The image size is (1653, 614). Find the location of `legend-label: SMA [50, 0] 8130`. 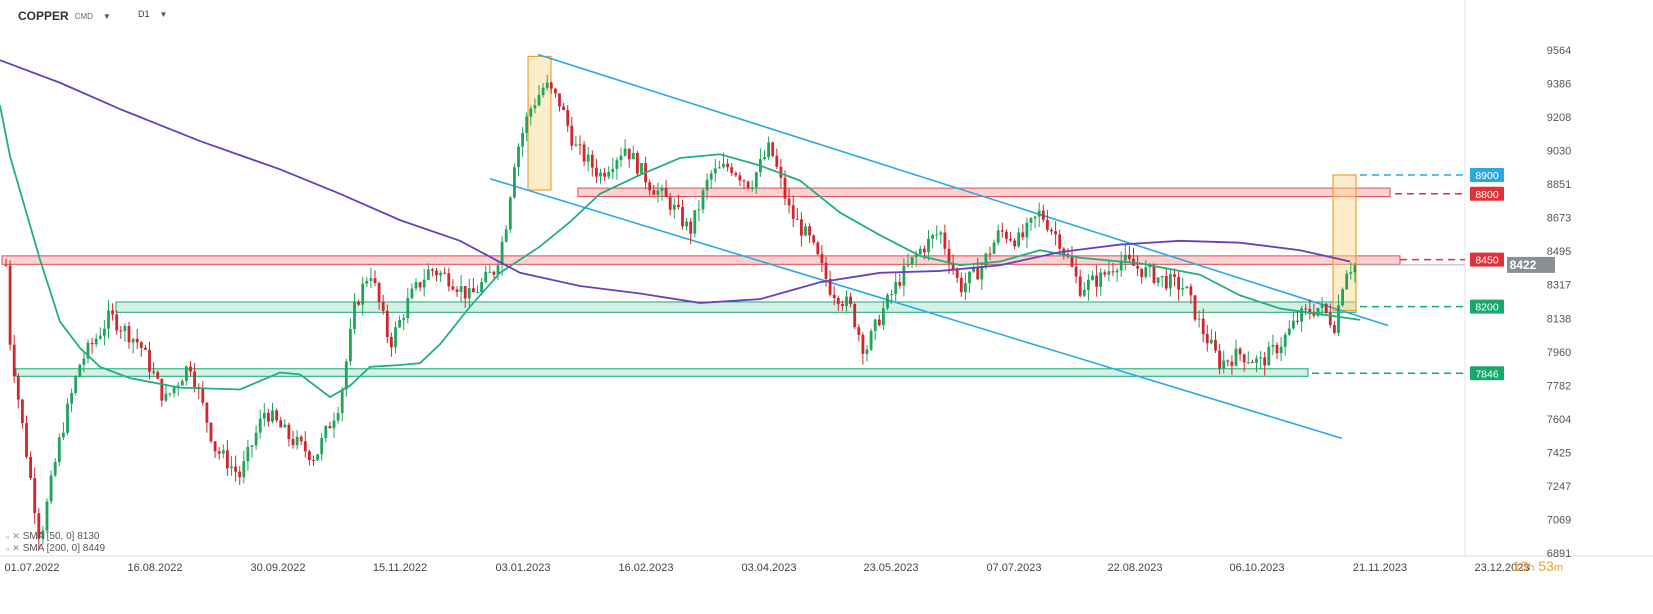

legend-label: SMA [50, 0] 8130 is located at coordinates (61, 536).